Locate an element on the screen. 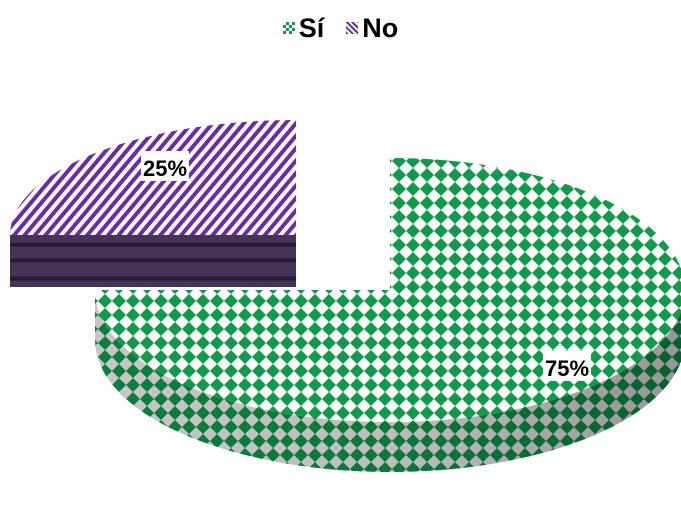 The image size is (681, 508). chart-legend: Sí No is located at coordinates (340, 28).